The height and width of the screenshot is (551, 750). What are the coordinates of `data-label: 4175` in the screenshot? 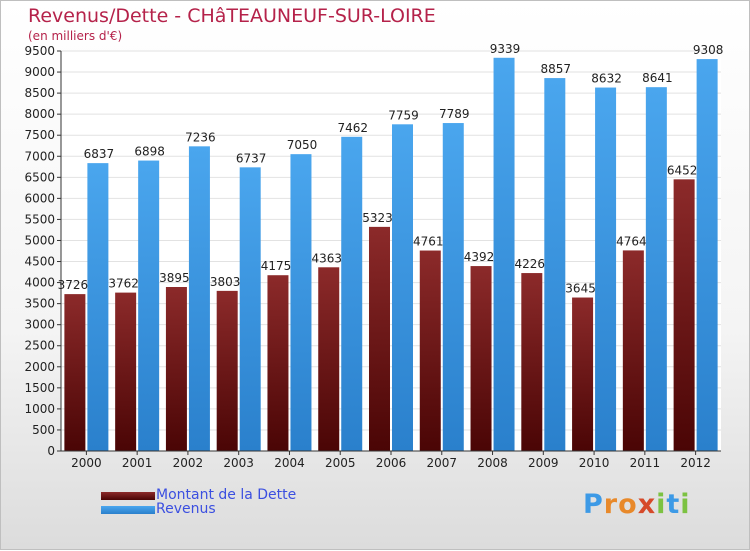 It's located at (276, 266).